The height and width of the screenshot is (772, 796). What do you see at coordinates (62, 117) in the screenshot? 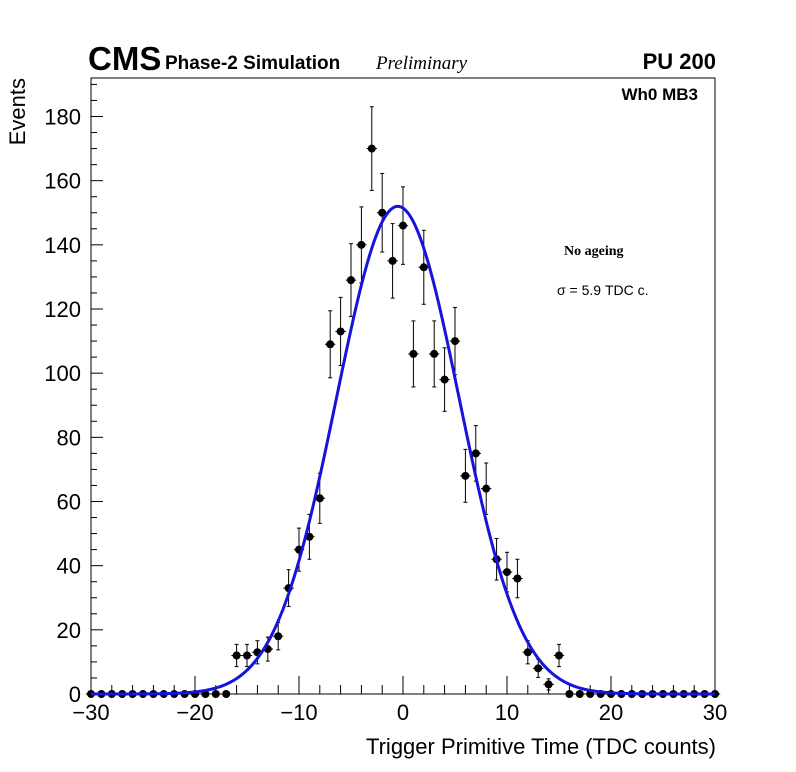
I see `y-tick-label: 180` at bounding box center [62, 117].